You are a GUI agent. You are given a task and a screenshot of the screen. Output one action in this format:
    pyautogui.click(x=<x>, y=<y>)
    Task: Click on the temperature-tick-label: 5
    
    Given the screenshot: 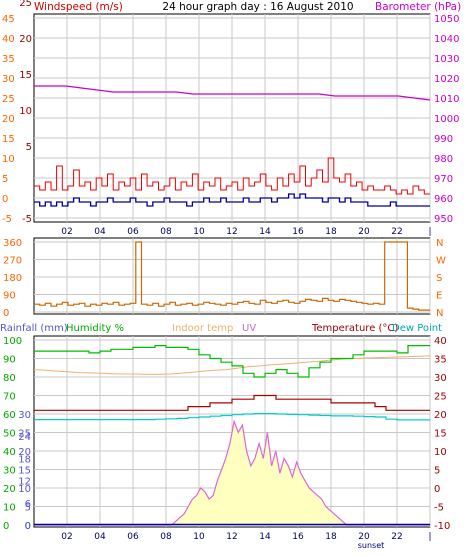 What is the action you would take?
    pyautogui.click(x=437, y=471)
    